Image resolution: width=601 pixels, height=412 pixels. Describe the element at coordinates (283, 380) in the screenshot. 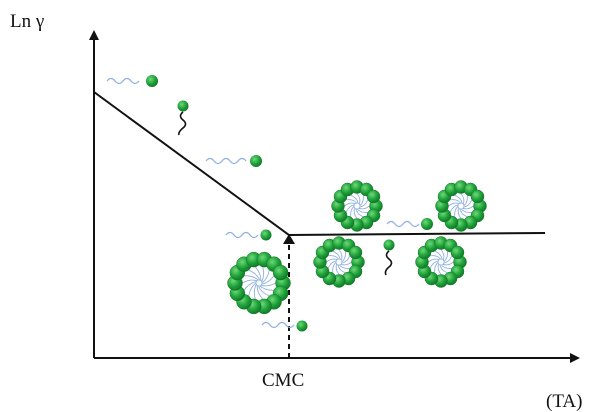

I see `cmc-label: CMC` at that location.